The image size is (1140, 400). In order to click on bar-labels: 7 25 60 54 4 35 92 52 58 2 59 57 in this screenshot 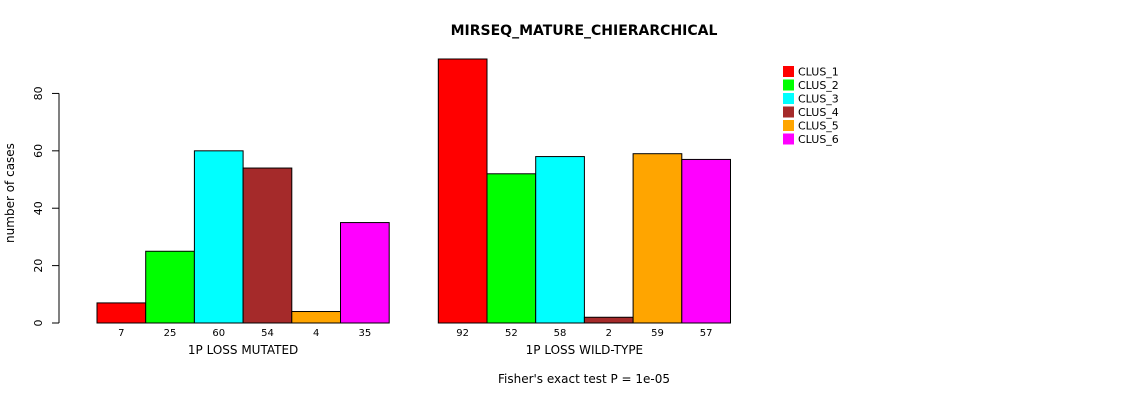, I will do `click(415, 333)`.